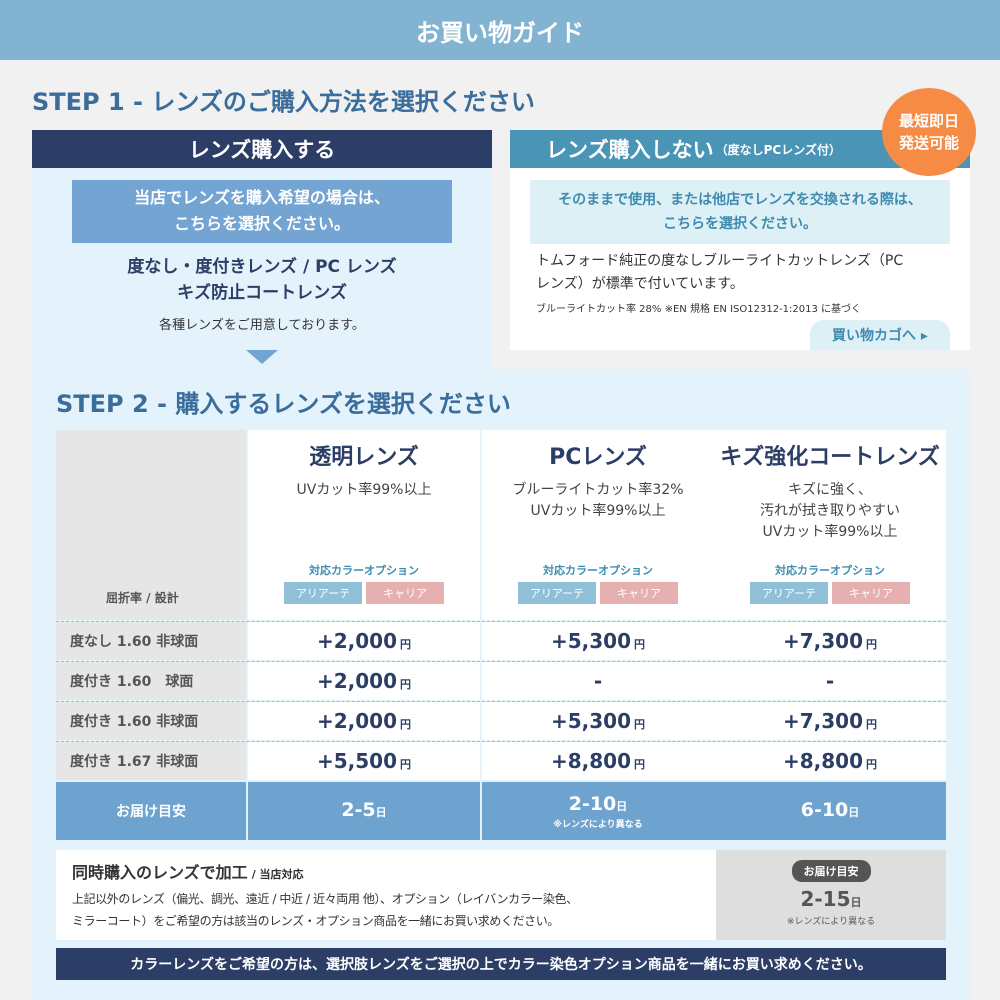  What do you see at coordinates (831, 871) in the screenshot?
I see `delivery-pill: お届け目安` at bounding box center [831, 871].